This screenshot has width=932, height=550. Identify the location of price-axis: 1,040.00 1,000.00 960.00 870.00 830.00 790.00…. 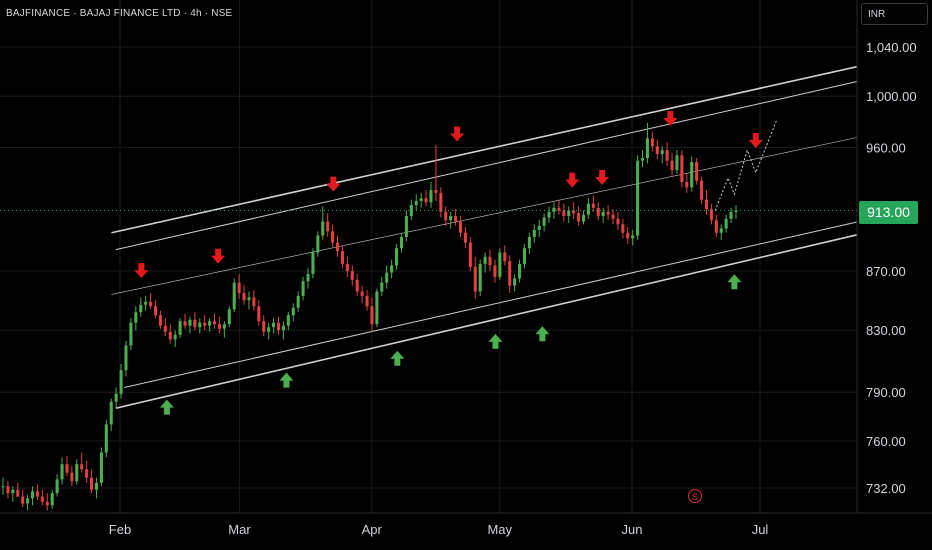
(891, 268).